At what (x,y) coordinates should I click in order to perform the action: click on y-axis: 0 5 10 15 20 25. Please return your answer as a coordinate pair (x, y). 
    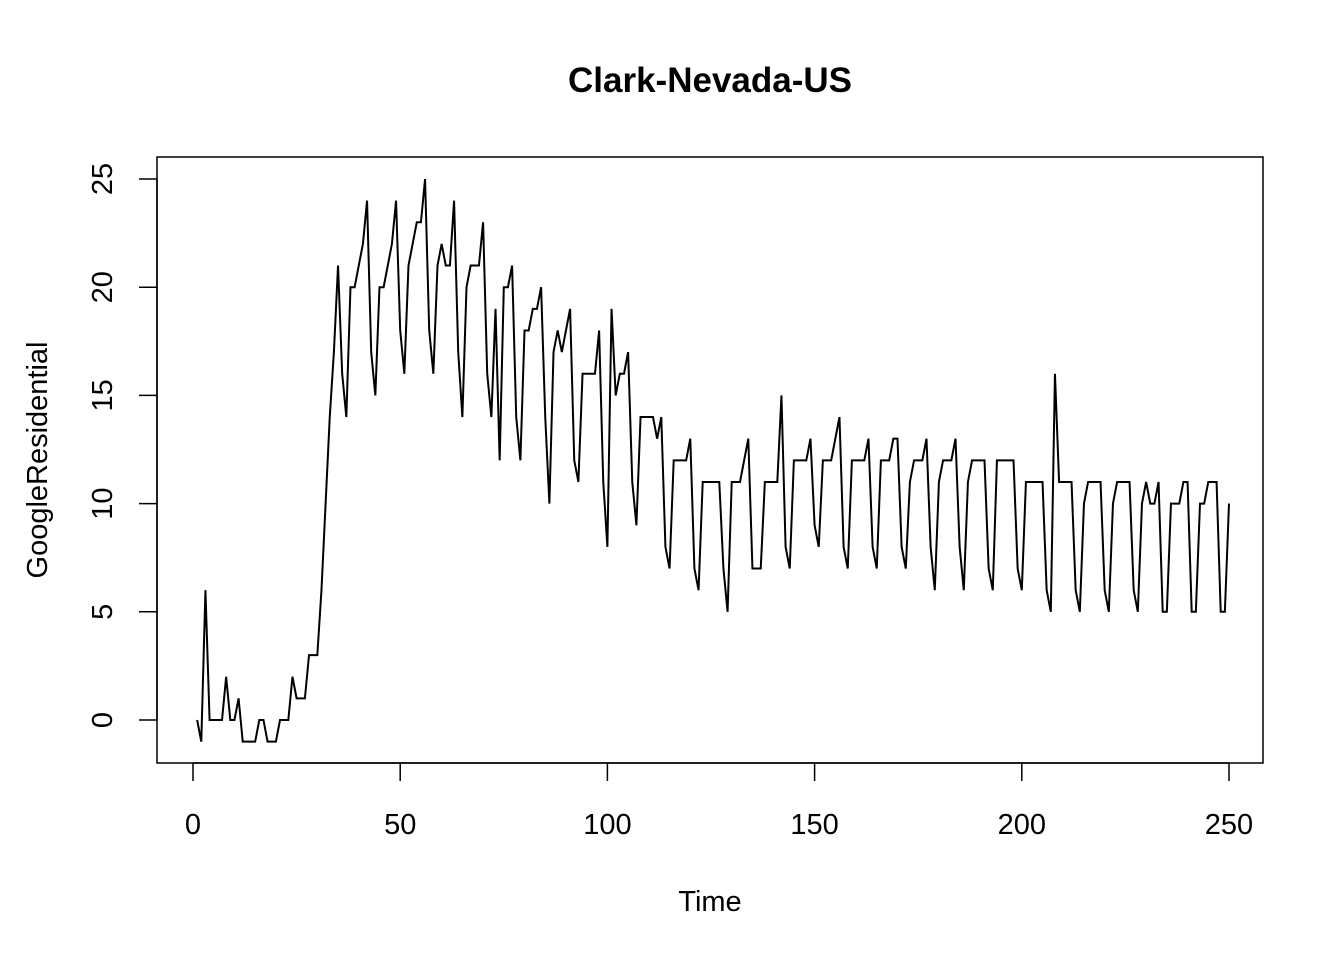
    Looking at the image, I should click on (122, 445).